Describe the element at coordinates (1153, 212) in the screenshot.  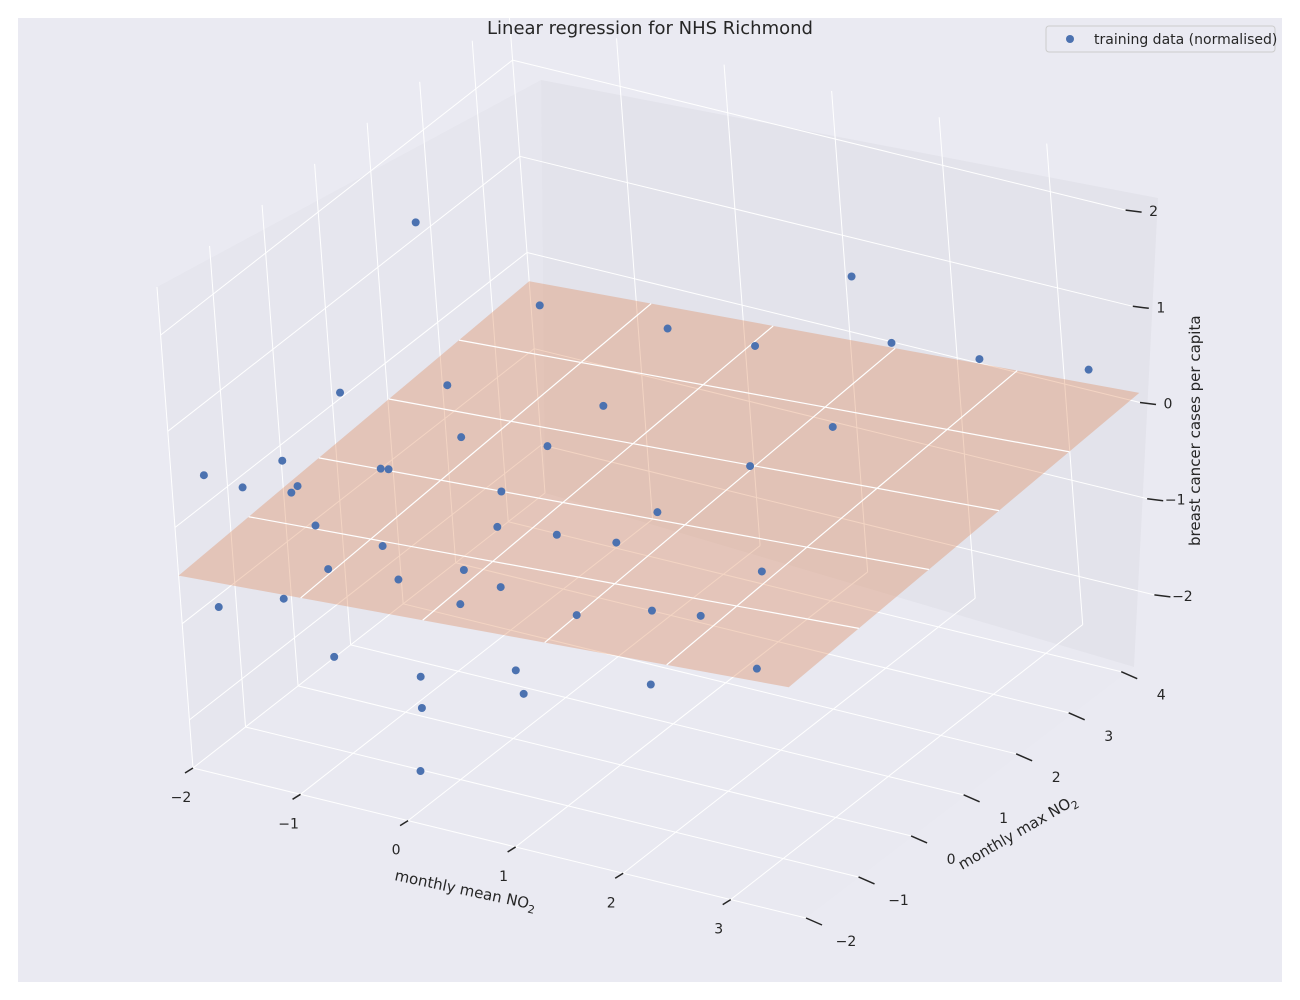
I see `z-tick-label: 2` at that location.